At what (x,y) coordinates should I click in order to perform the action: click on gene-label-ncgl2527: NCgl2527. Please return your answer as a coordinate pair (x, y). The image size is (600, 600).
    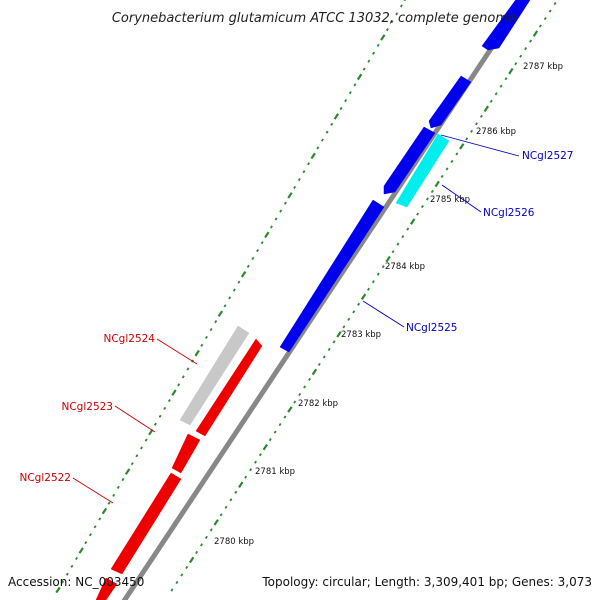
    Looking at the image, I should click on (548, 156).